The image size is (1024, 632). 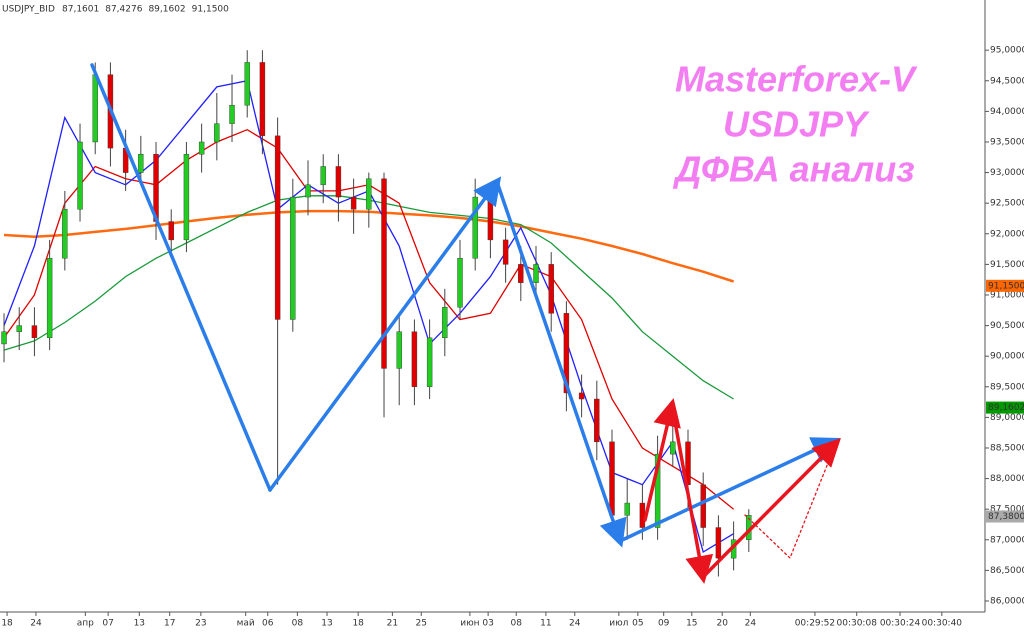 What do you see at coordinates (793, 169) in the screenshot?
I see `annotation: ДФВА анализ` at bounding box center [793, 169].